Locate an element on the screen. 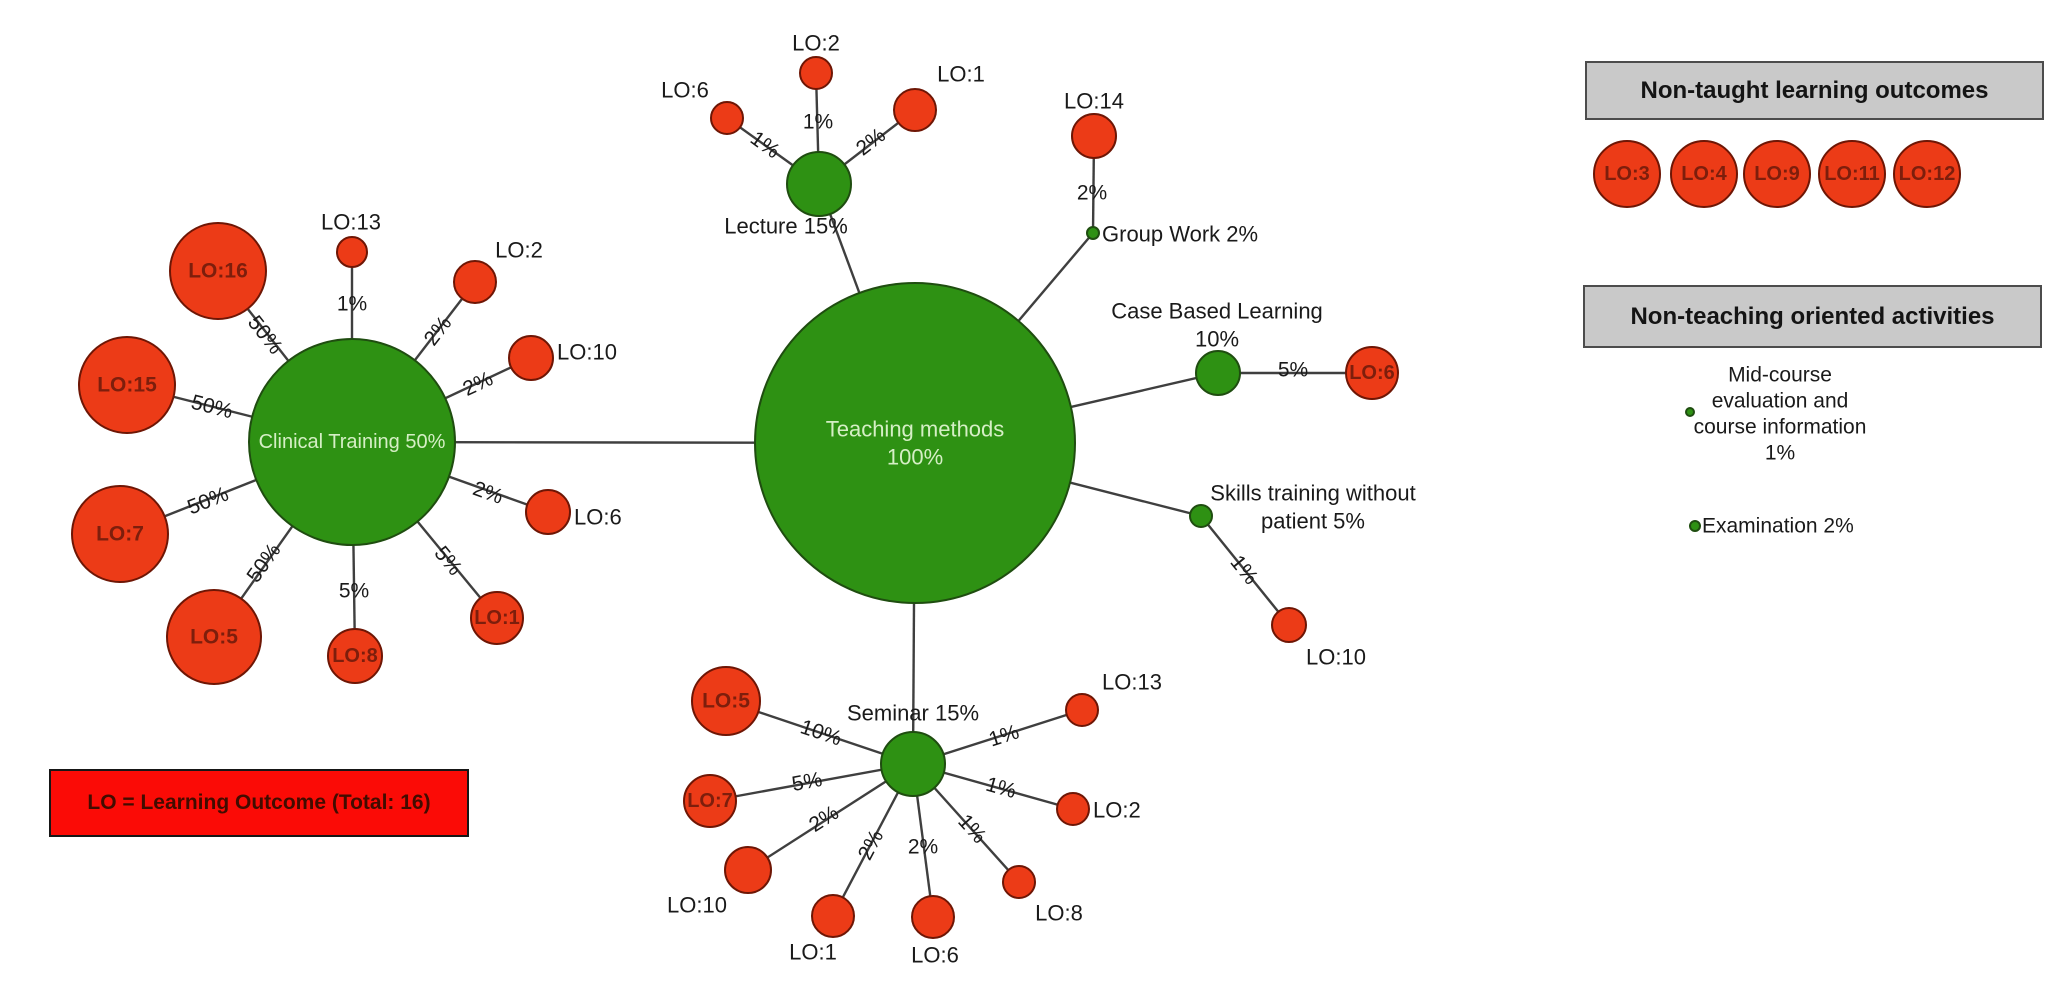 This screenshot has width=2059, height=1001. node-label-clinical: Clinical Training 50% is located at coordinates (352, 442).